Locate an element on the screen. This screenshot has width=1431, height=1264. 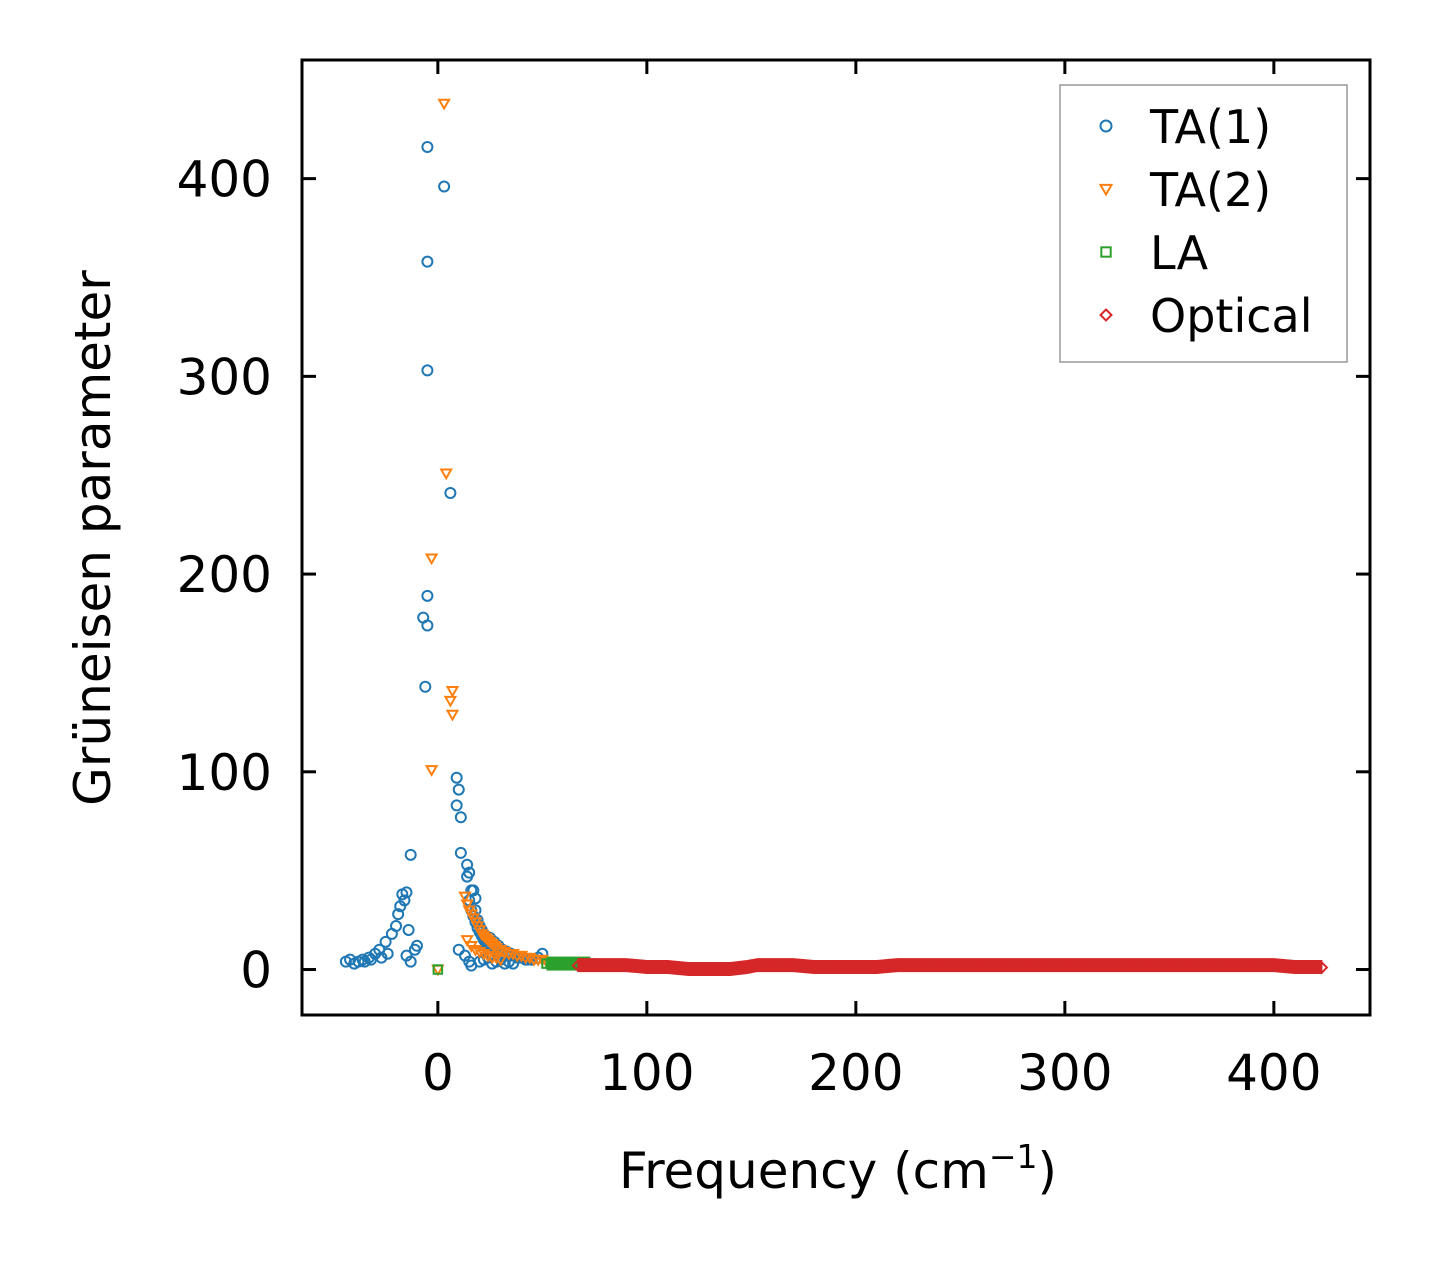
legend-item: TA(1) is located at coordinates (1185, 127).